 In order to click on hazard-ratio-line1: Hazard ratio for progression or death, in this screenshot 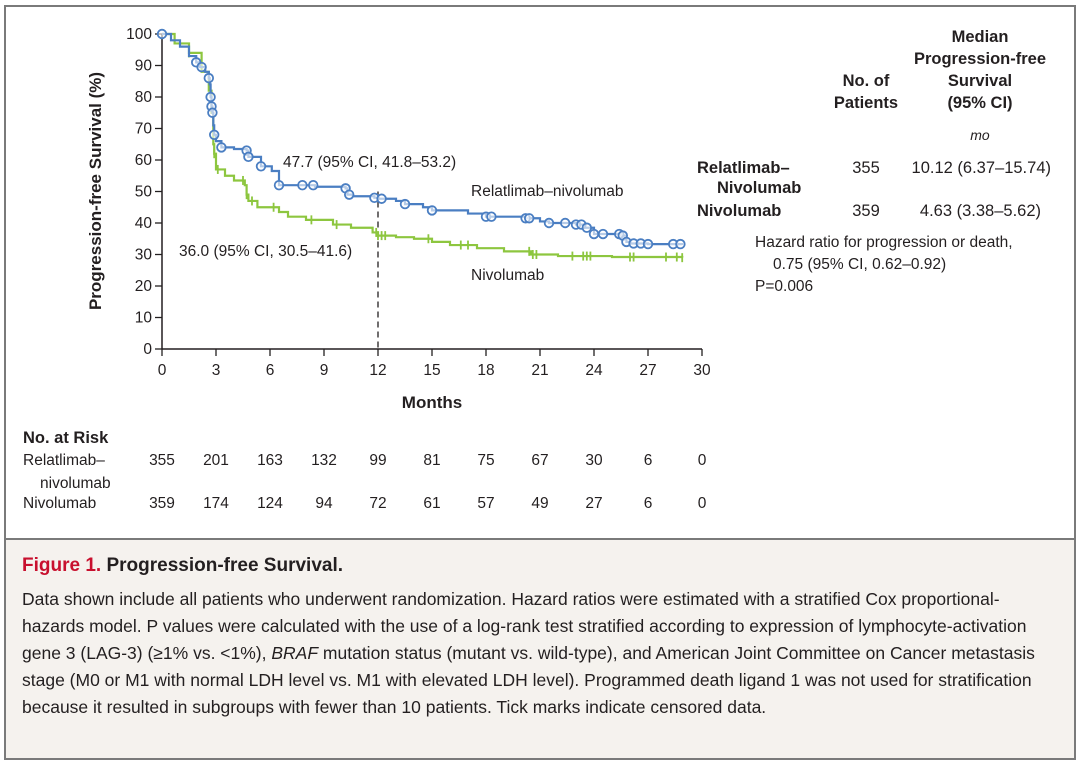, I will do `click(884, 242)`.